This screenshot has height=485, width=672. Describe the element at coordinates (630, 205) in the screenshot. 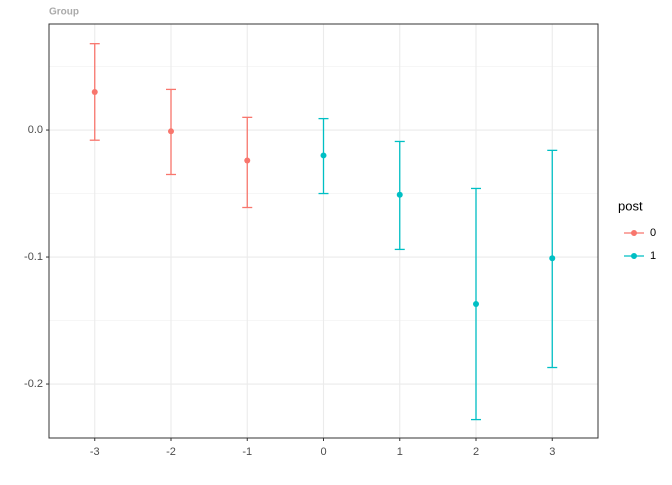

I see `legend-title: post` at that location.